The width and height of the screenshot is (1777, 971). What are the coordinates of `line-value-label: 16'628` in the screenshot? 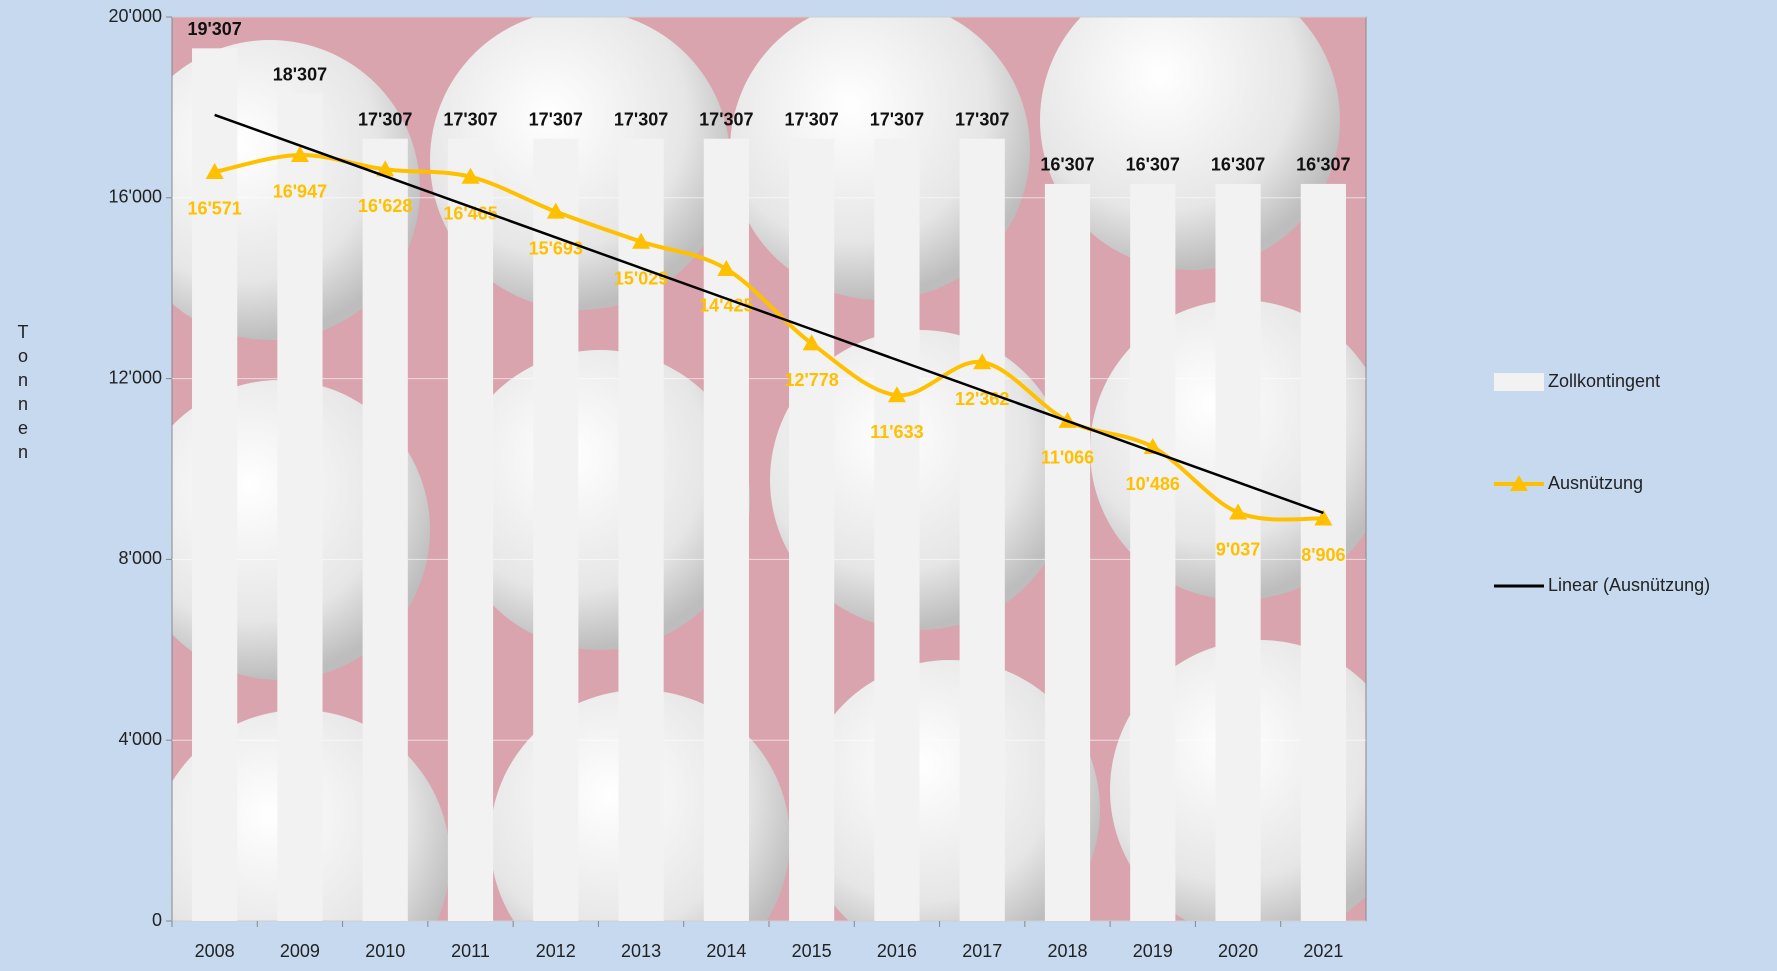 It's located at (385, 206).